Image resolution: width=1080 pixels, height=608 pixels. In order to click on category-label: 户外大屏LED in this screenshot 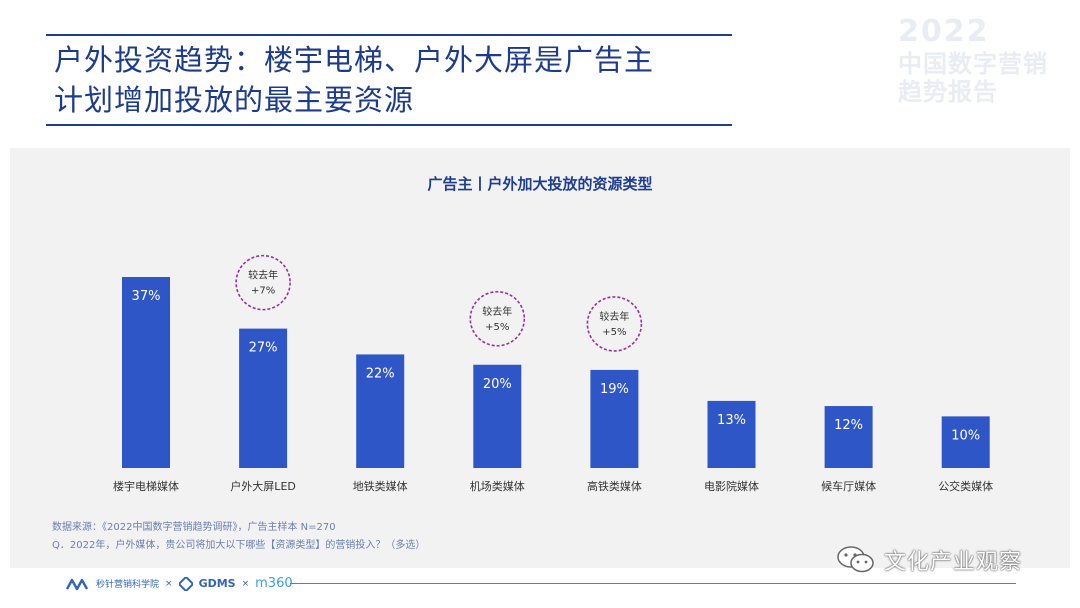, I will do `click(263, 486)`.